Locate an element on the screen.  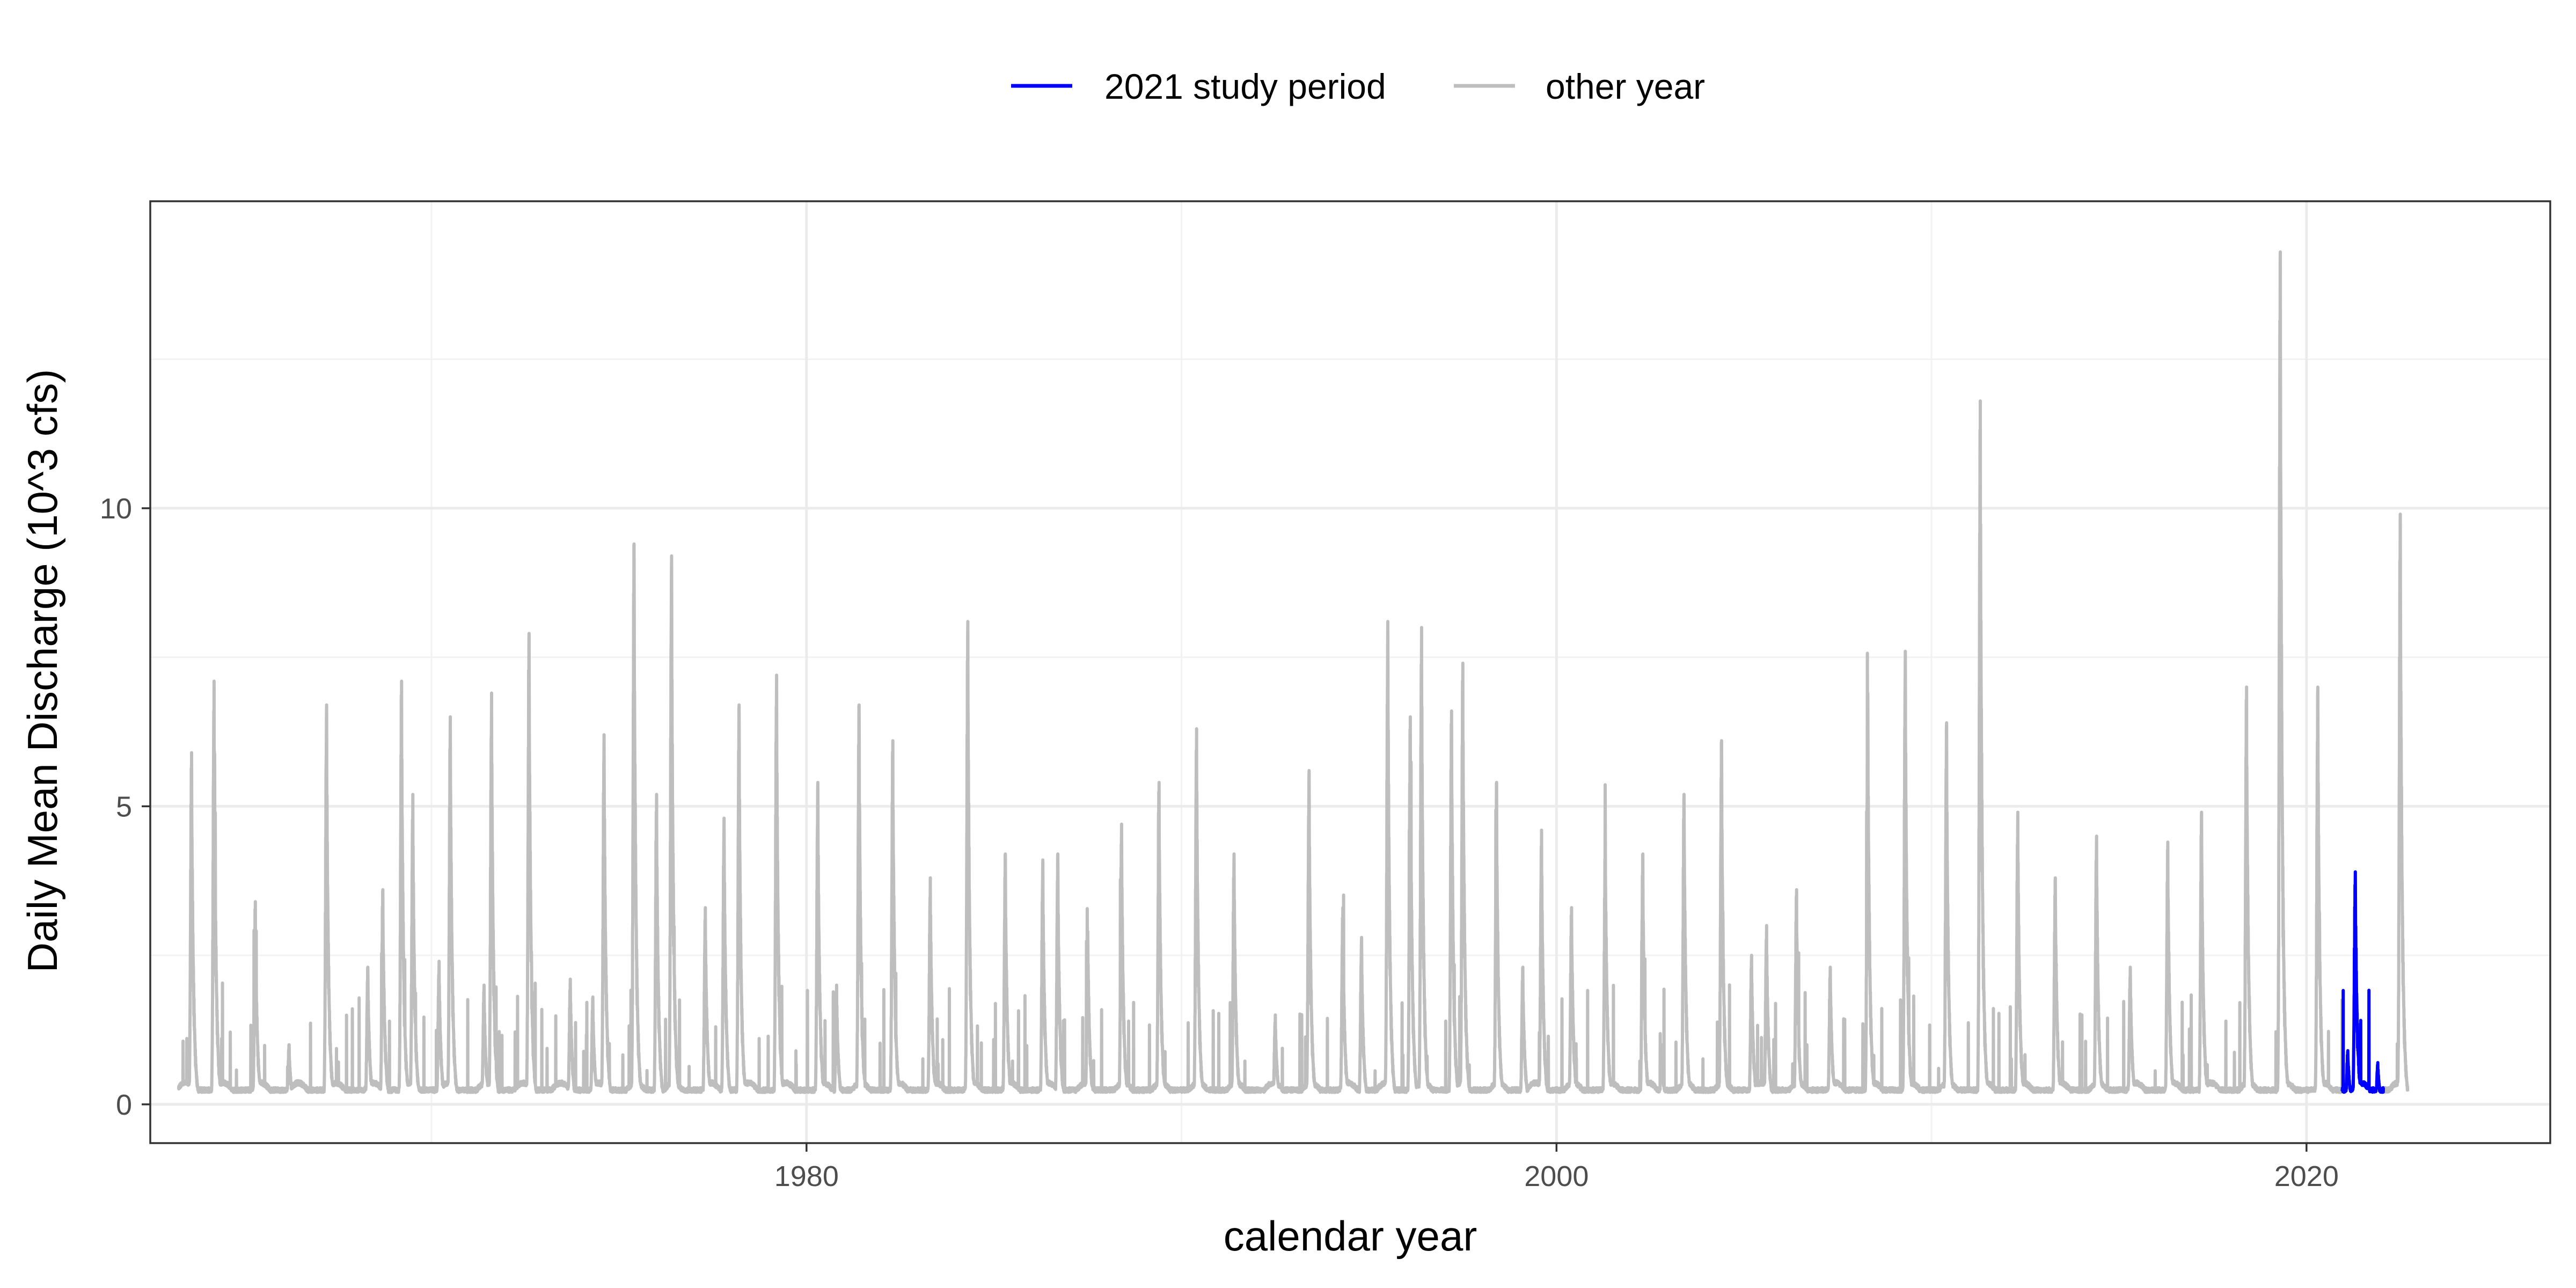
x-tick-label-1980: 1980 is located at coordinates (806, 1176).